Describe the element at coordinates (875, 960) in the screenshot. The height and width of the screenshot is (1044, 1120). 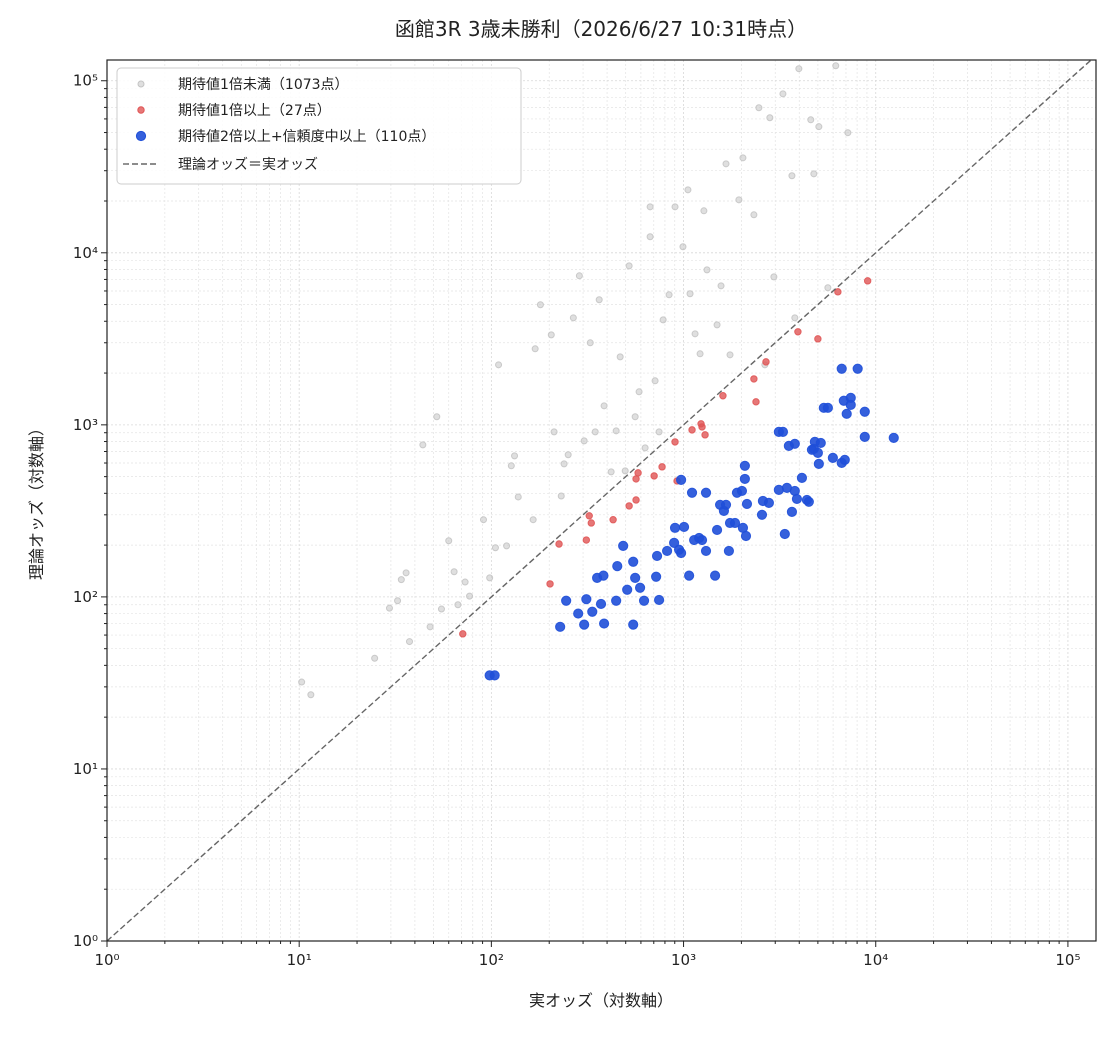
I see `x-tick-label: 10⁴` at that location.